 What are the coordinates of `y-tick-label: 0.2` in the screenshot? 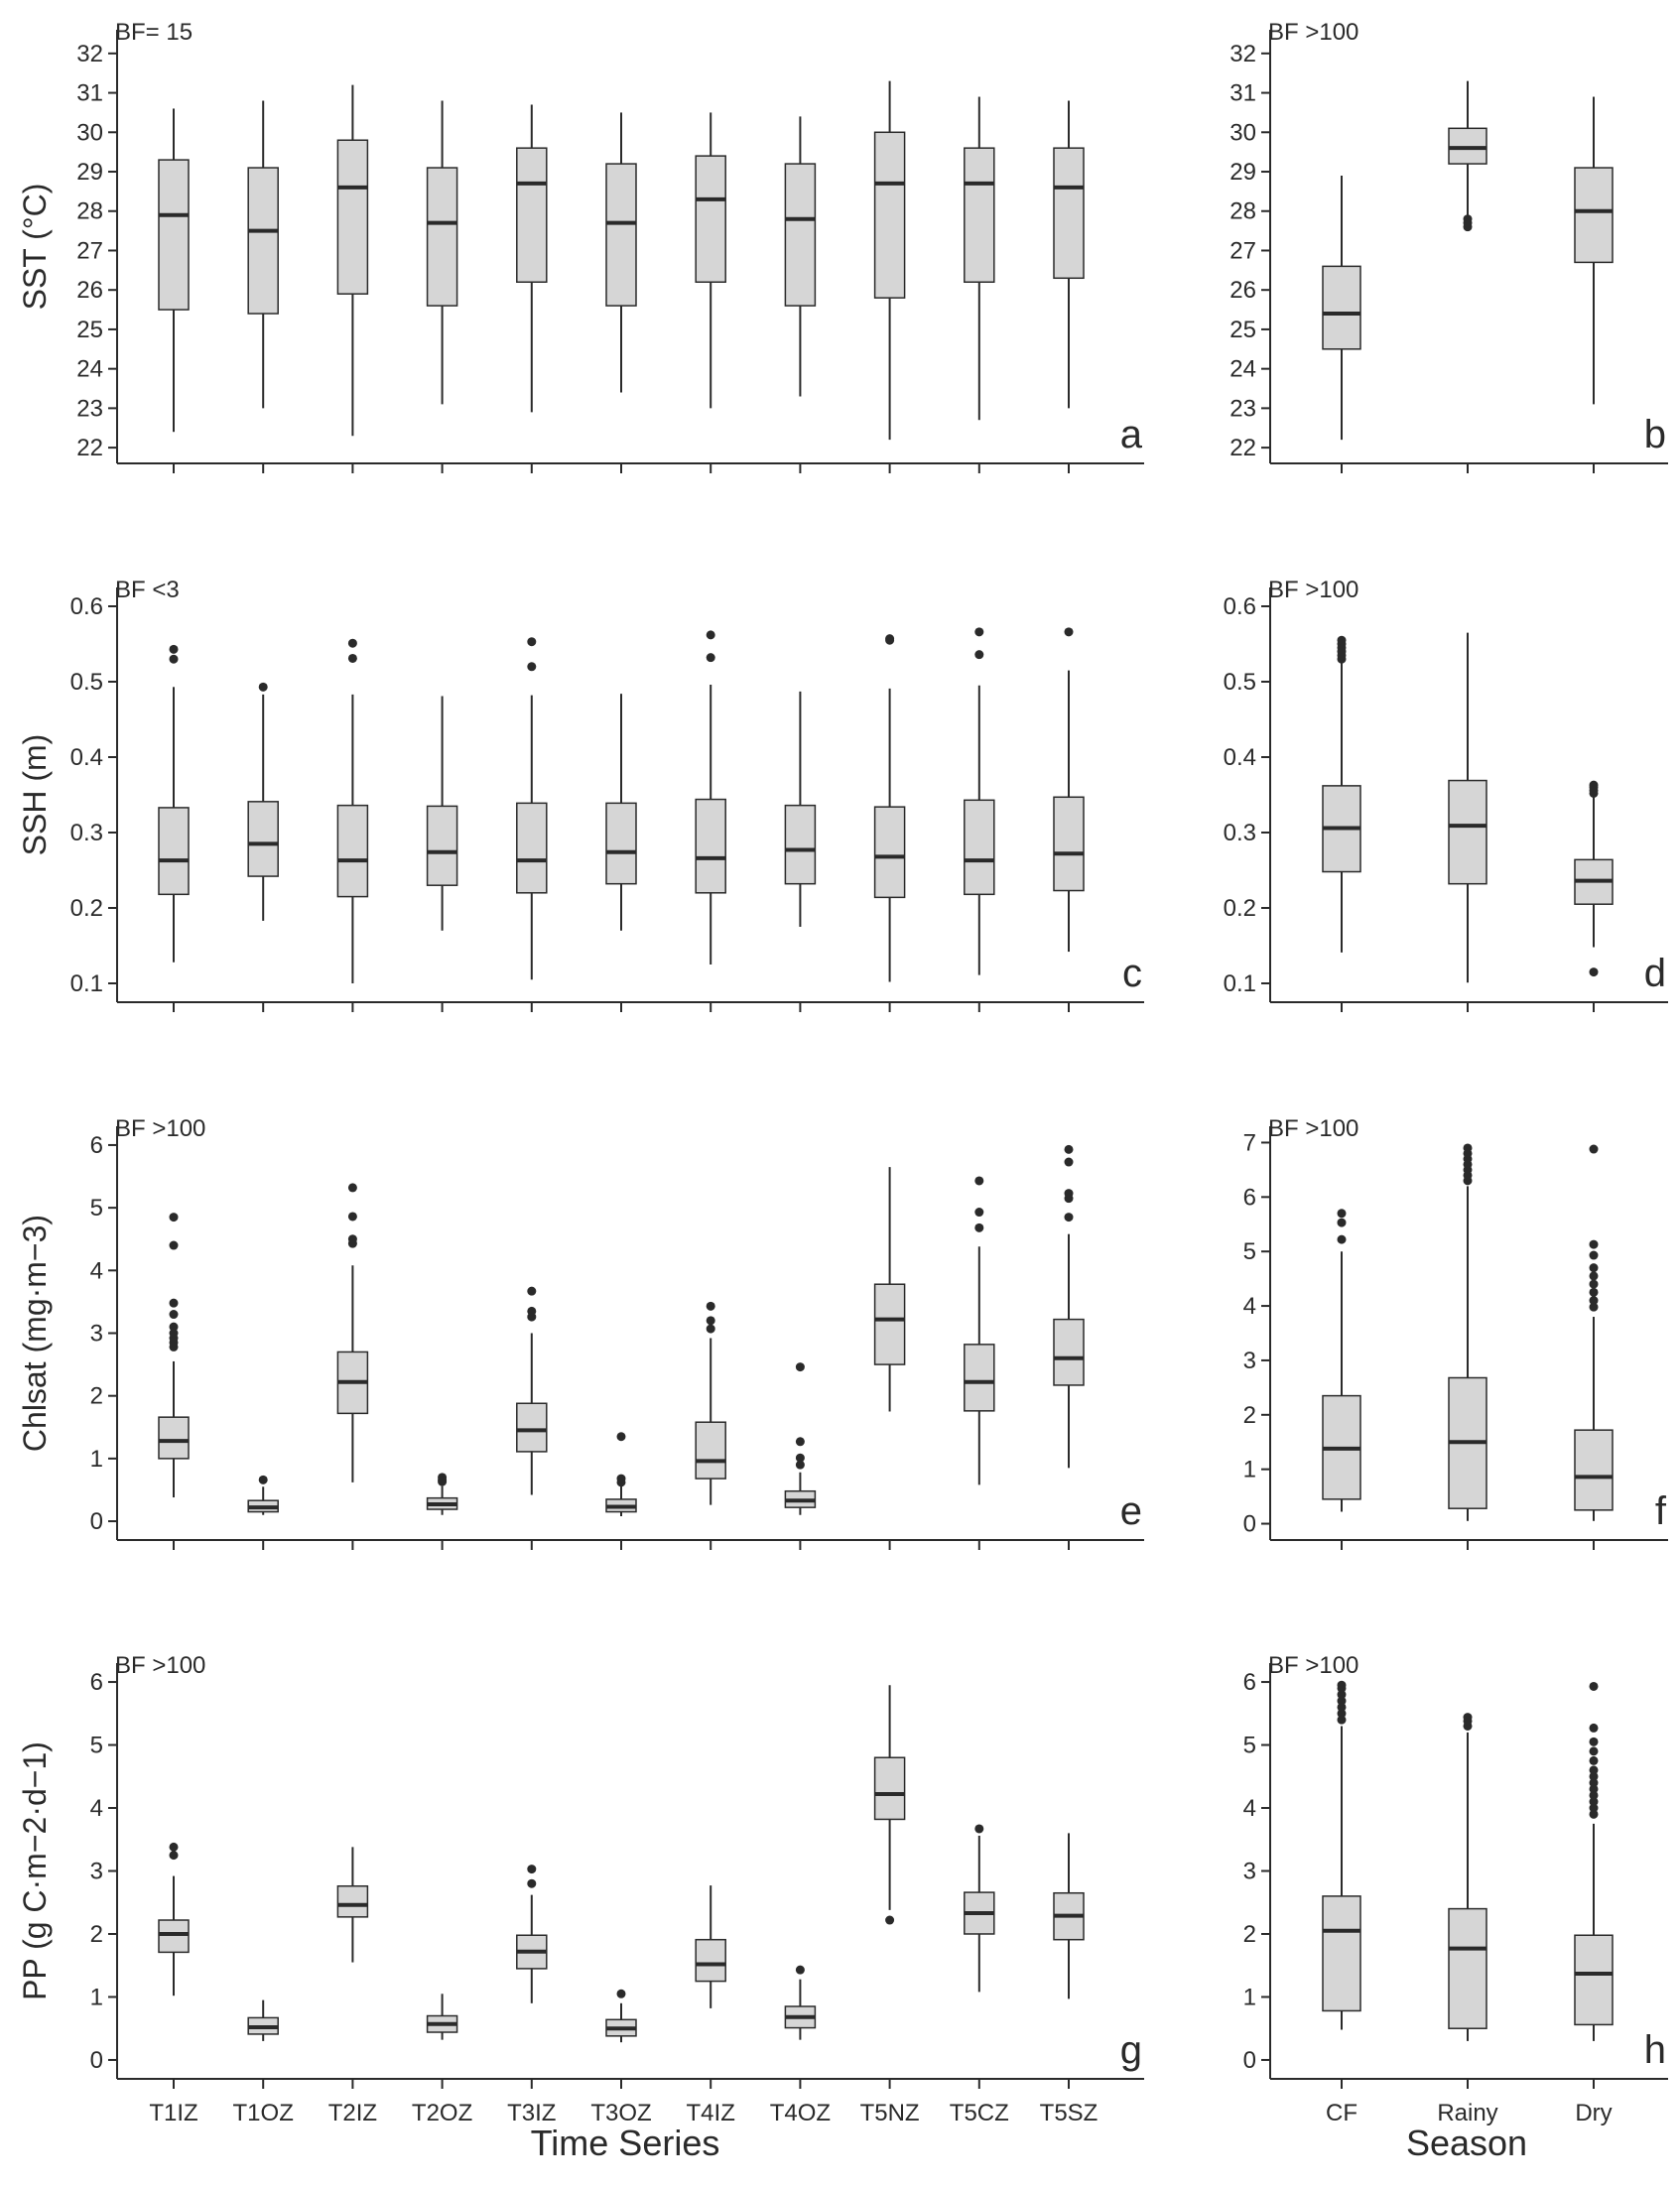 It's located at (86, 908).